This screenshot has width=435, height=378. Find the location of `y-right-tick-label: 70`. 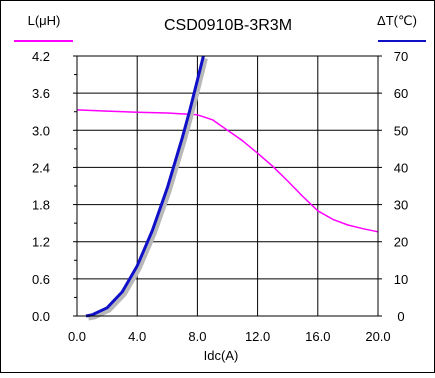

y-right-tick-label: 70 is located at coordinates (401, 56).